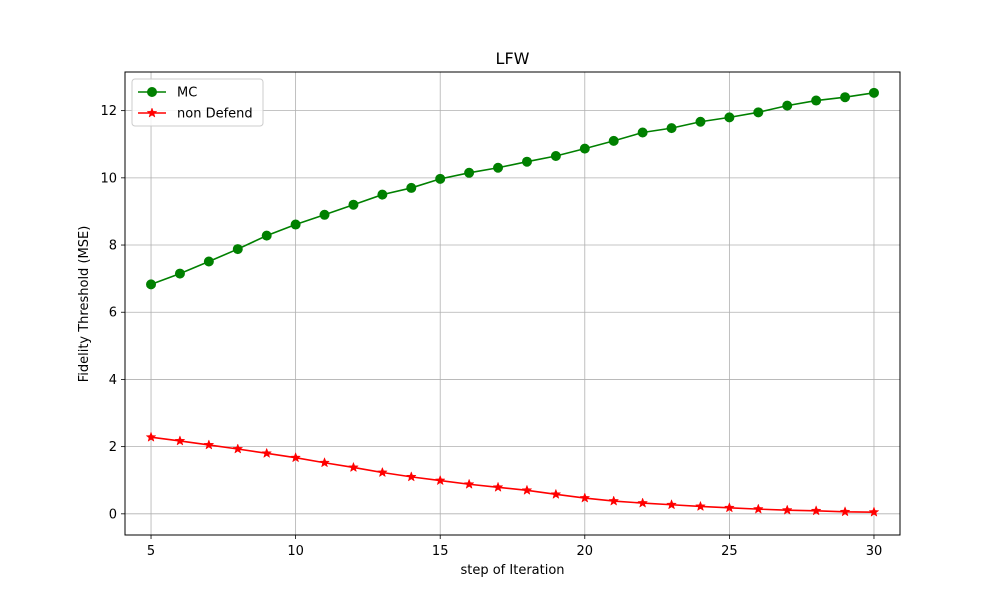  What do you see at coordinates (108, 178) in the screenshot?
I see `y-tick-label: 10` at bounding box center [108, 178].